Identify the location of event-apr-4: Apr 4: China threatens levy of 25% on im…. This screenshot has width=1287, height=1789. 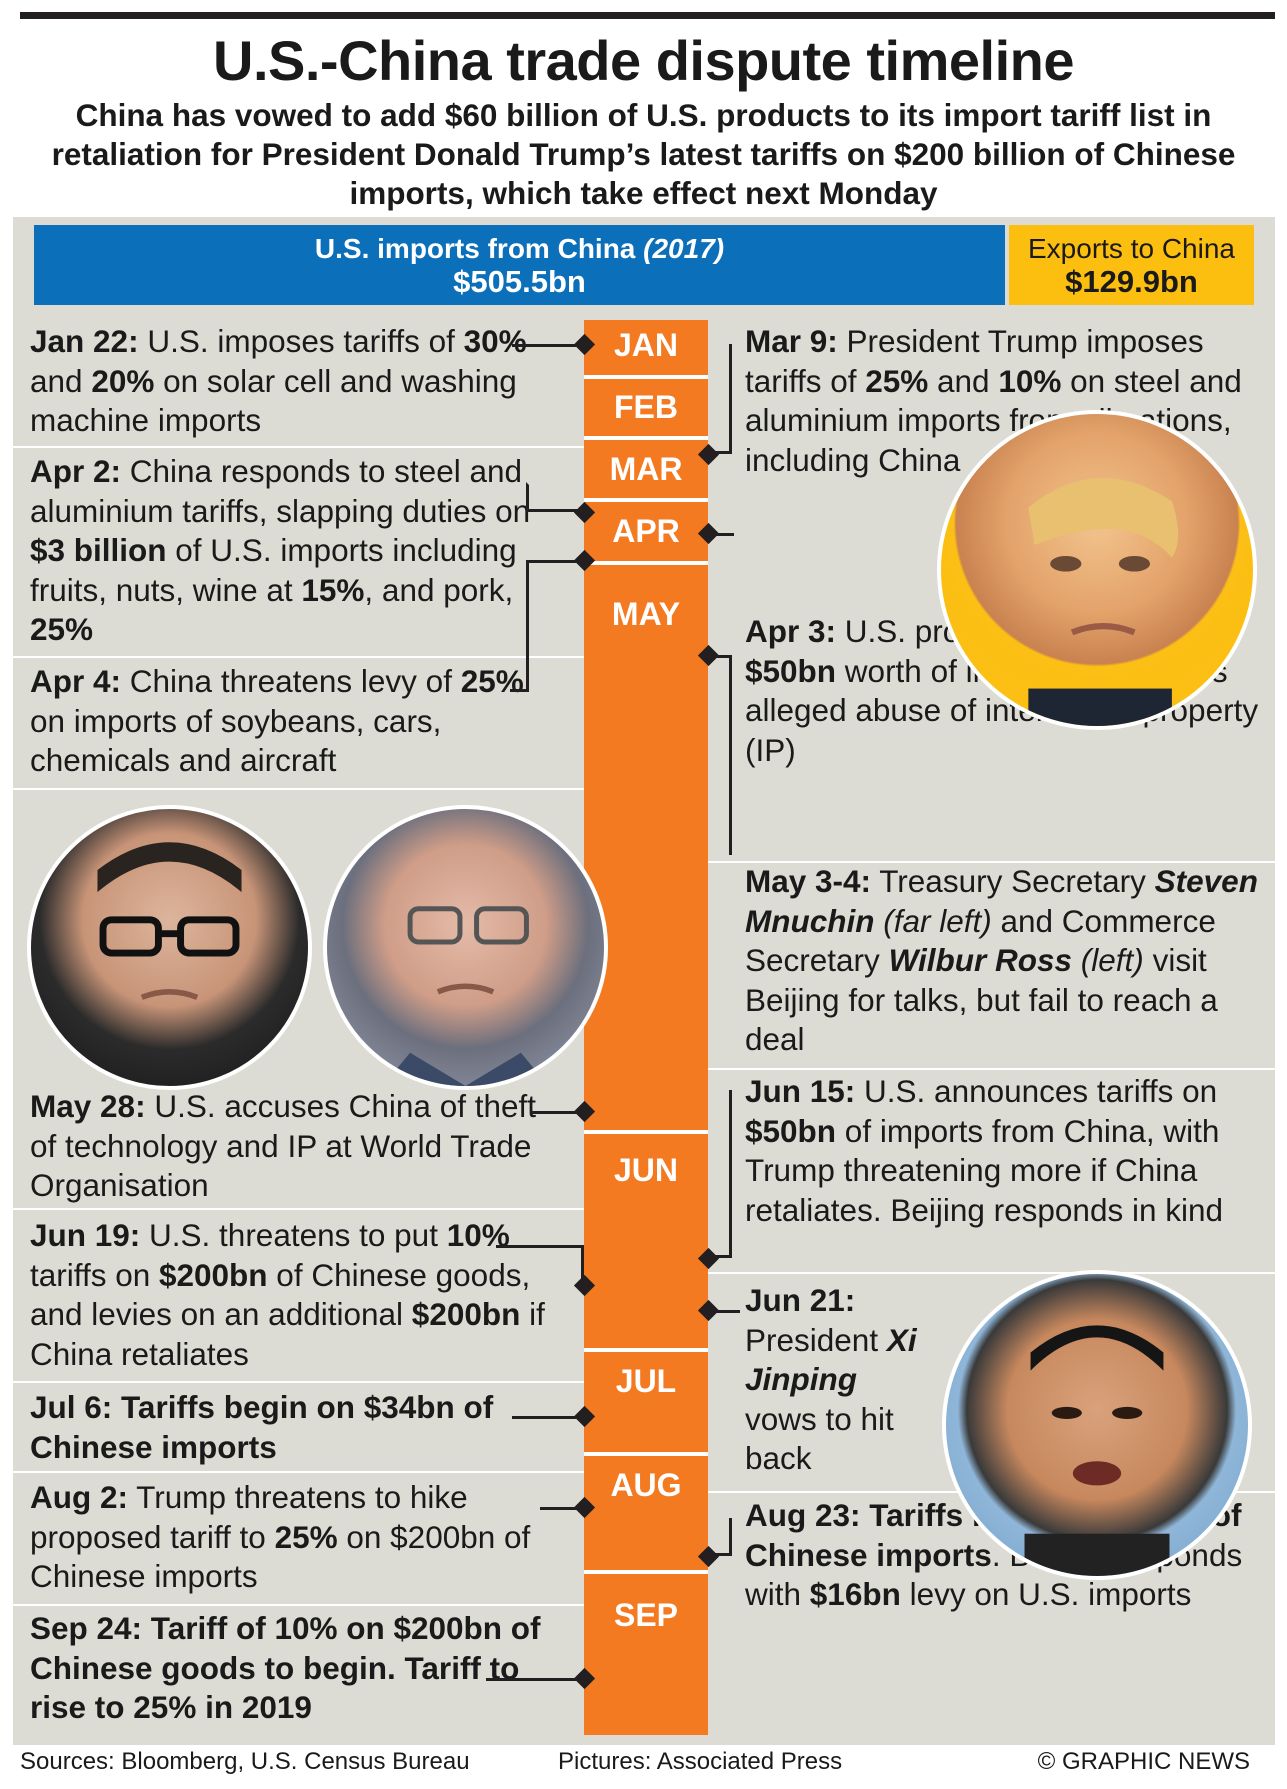
(277, 720).